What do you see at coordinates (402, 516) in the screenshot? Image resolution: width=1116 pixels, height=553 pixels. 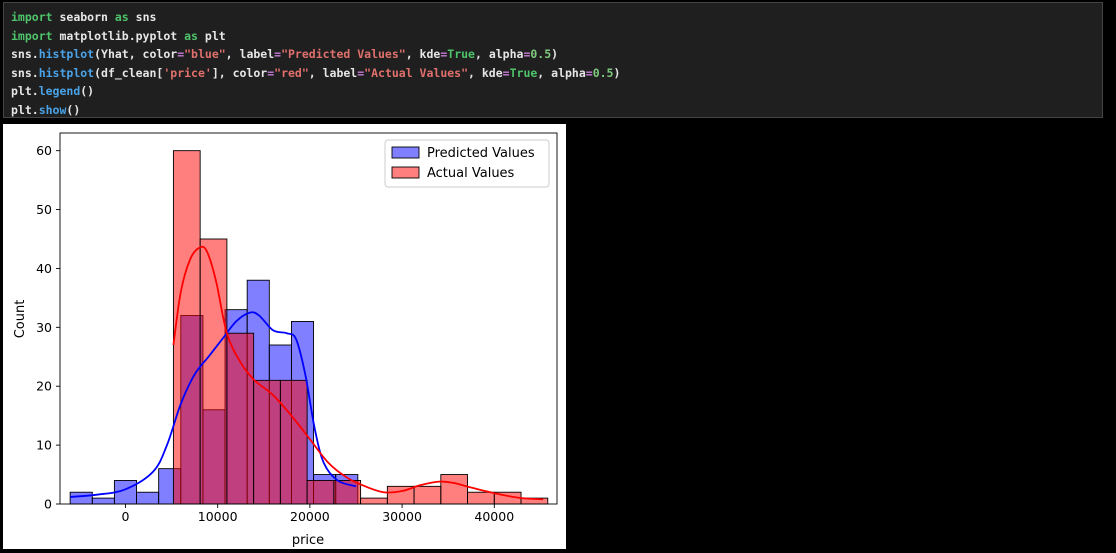 I see `x-tick-label: 30000` at bounding box center [402, 516].